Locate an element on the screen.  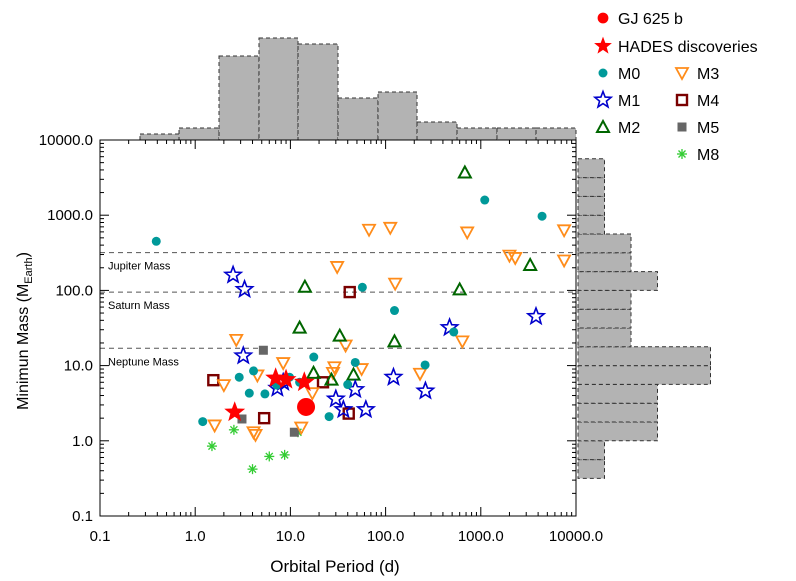
top-histogram is located at coordinates (358, 89).